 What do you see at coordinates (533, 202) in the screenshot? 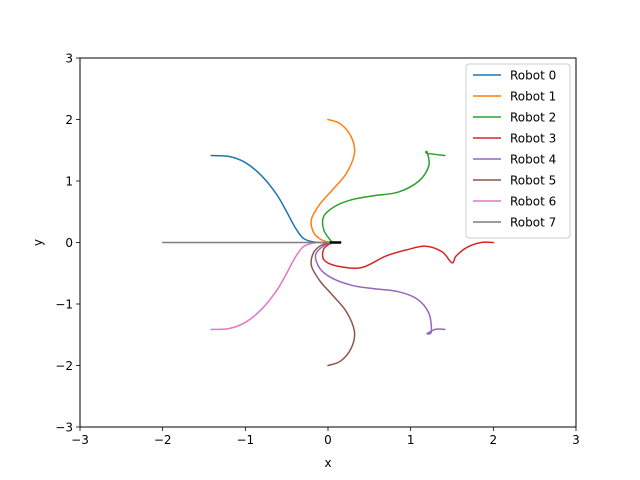
I see `legend-label: Robot 6` at bounding box center [533, 202].